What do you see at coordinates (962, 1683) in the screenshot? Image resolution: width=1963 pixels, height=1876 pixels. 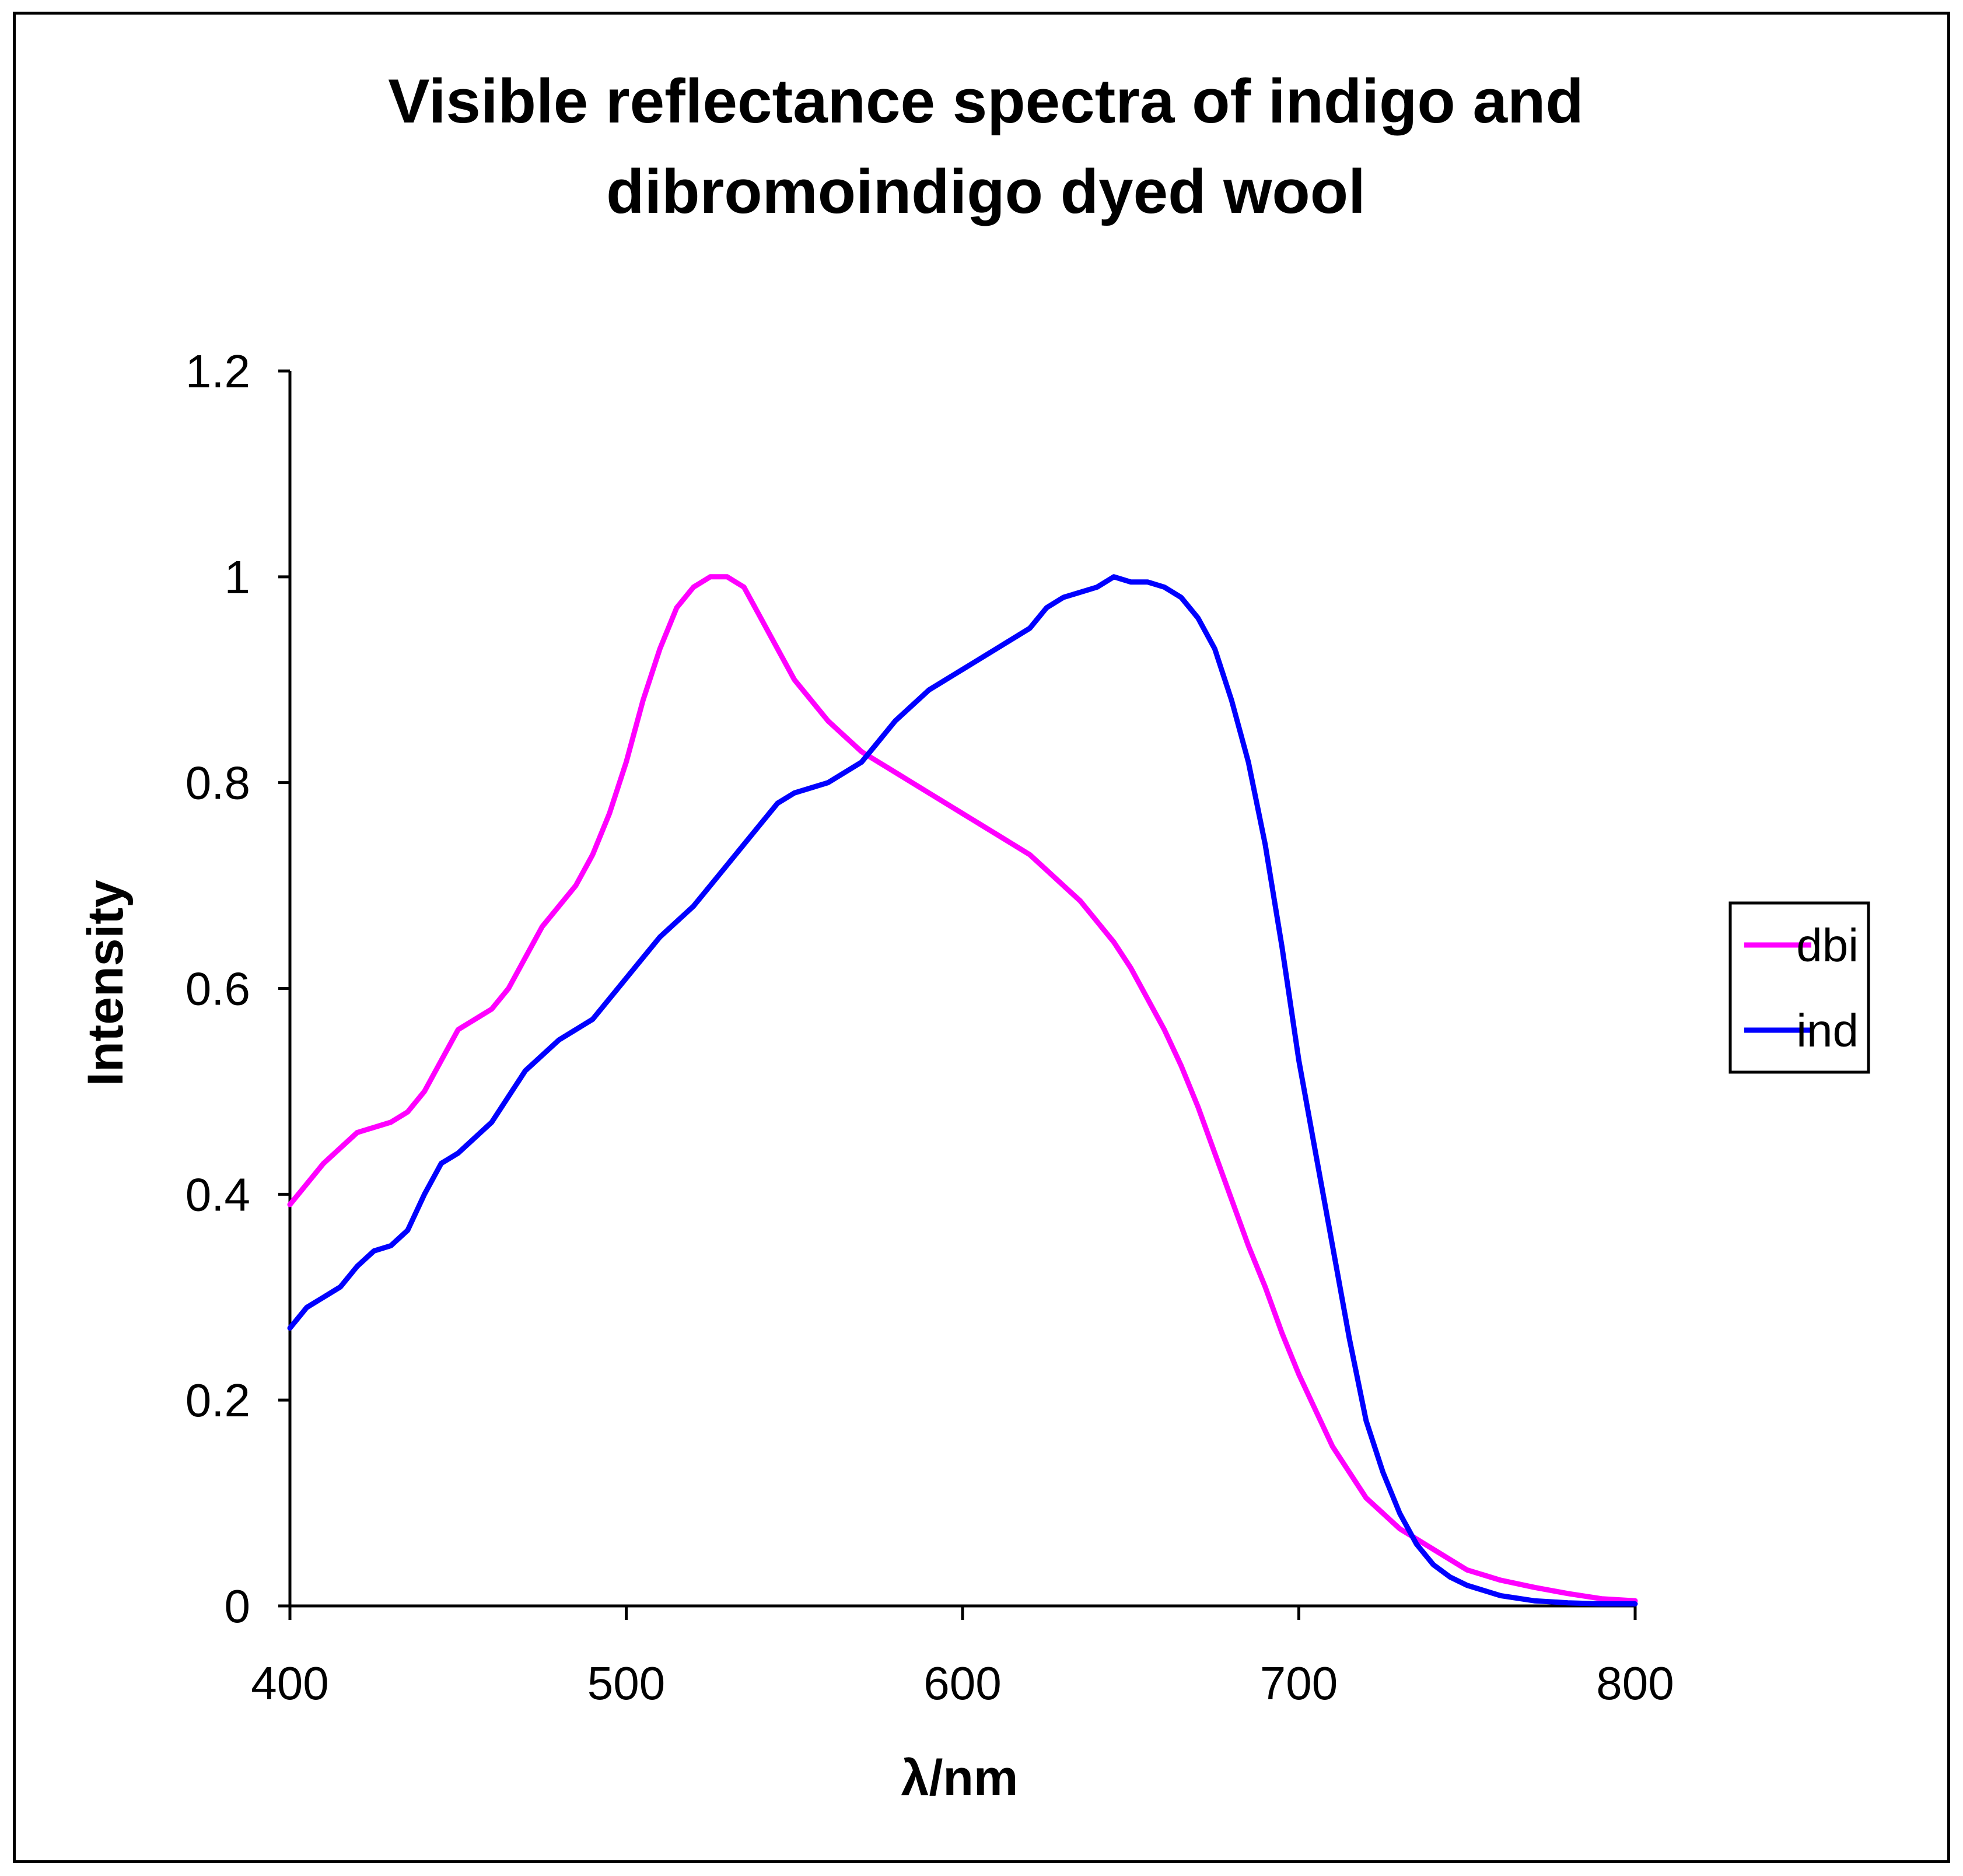 I see `x-tick-label: 600` at bounding box center [962, 1683].